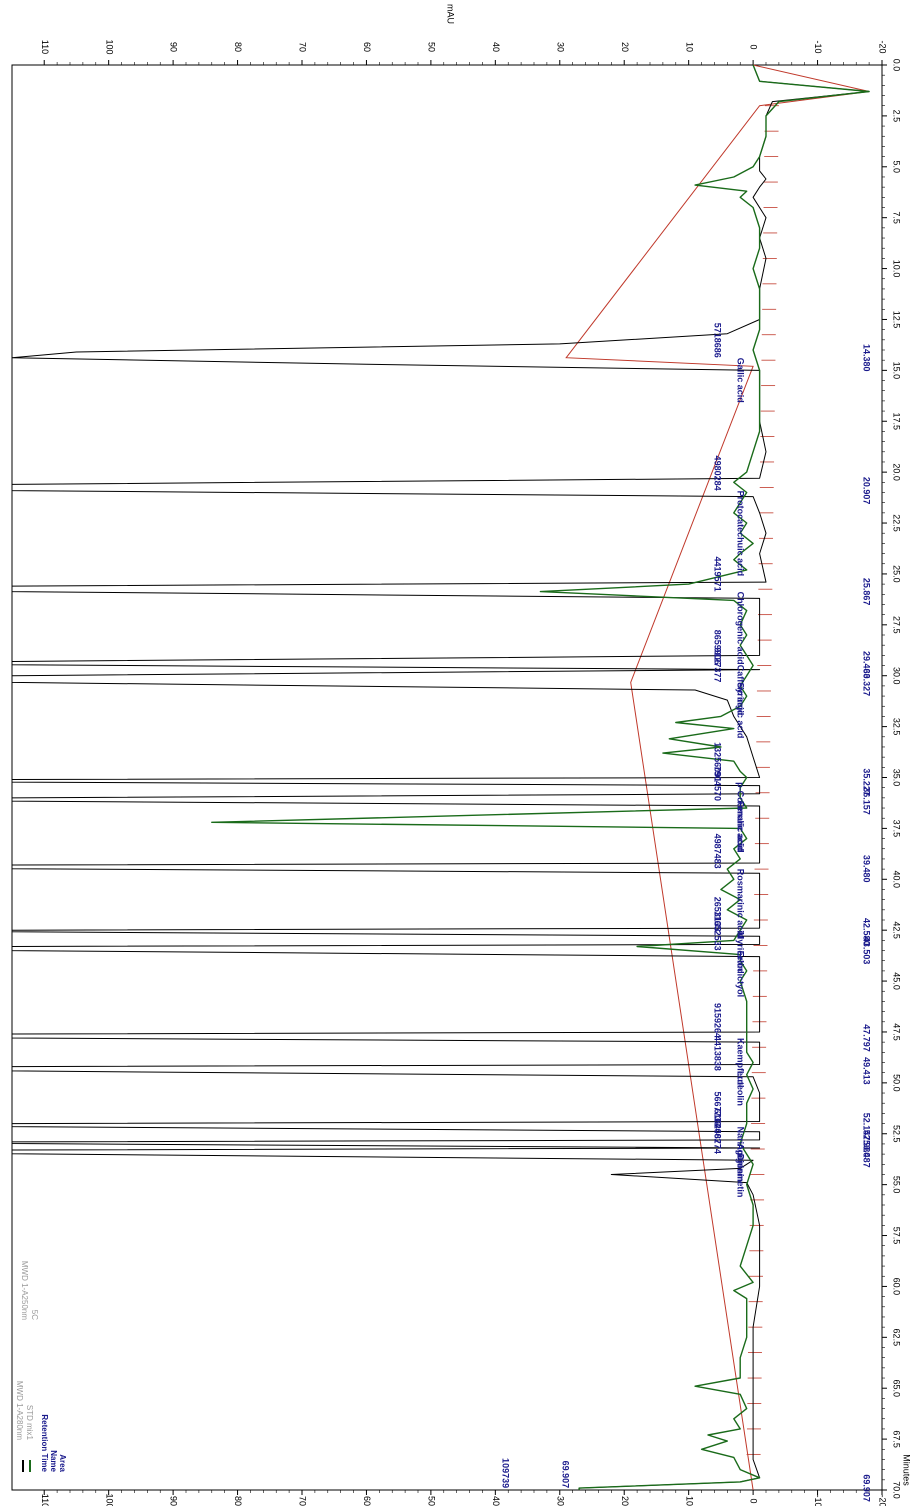  Describe the element at coordinates (689, 47) in the screenshot. I see `y-tick-label-top: 10` at that location.